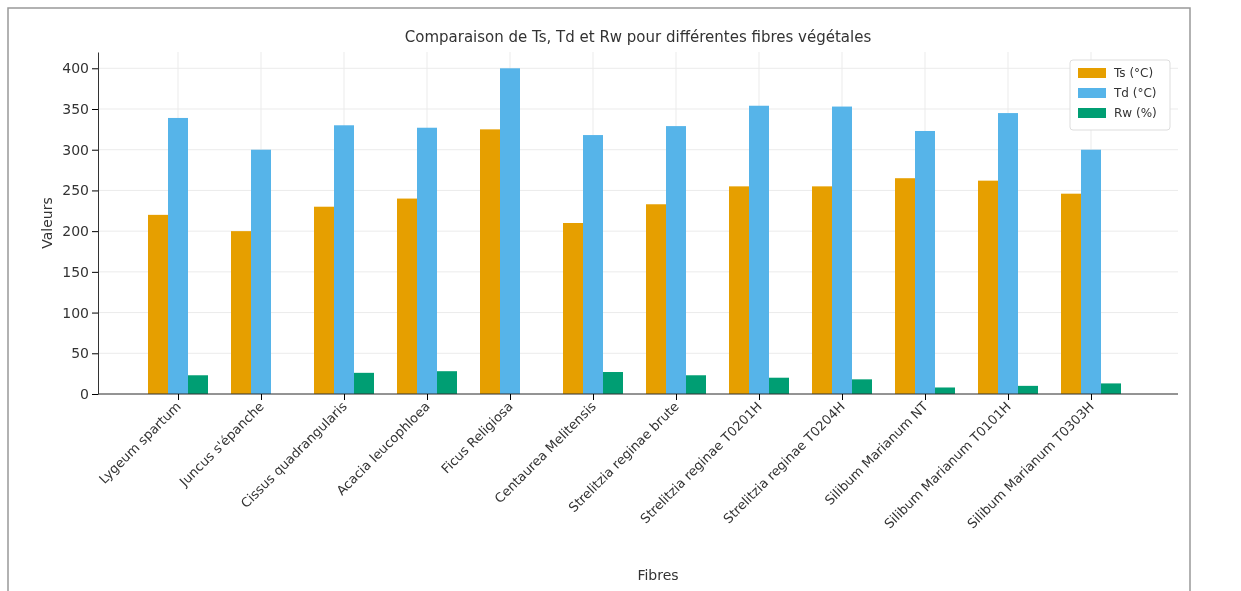  What do you see at coordinates (658, 575) in the screenshot?
I see `x-axis-title: Fibres` at bounding box center [658, 575].